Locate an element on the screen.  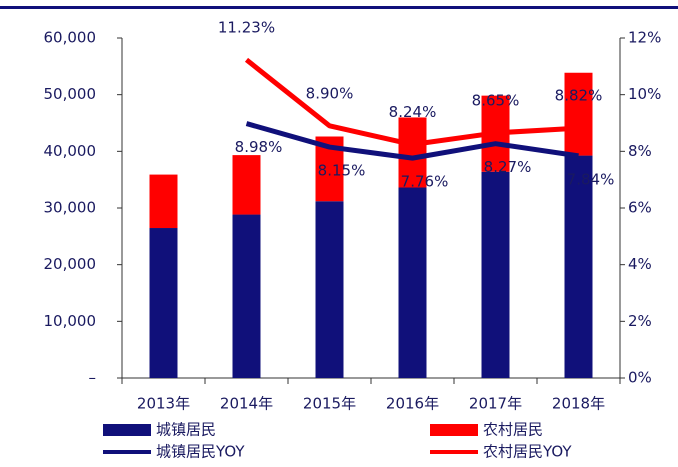
y2-tick-label: 0% is located at coordinates (640, 378).